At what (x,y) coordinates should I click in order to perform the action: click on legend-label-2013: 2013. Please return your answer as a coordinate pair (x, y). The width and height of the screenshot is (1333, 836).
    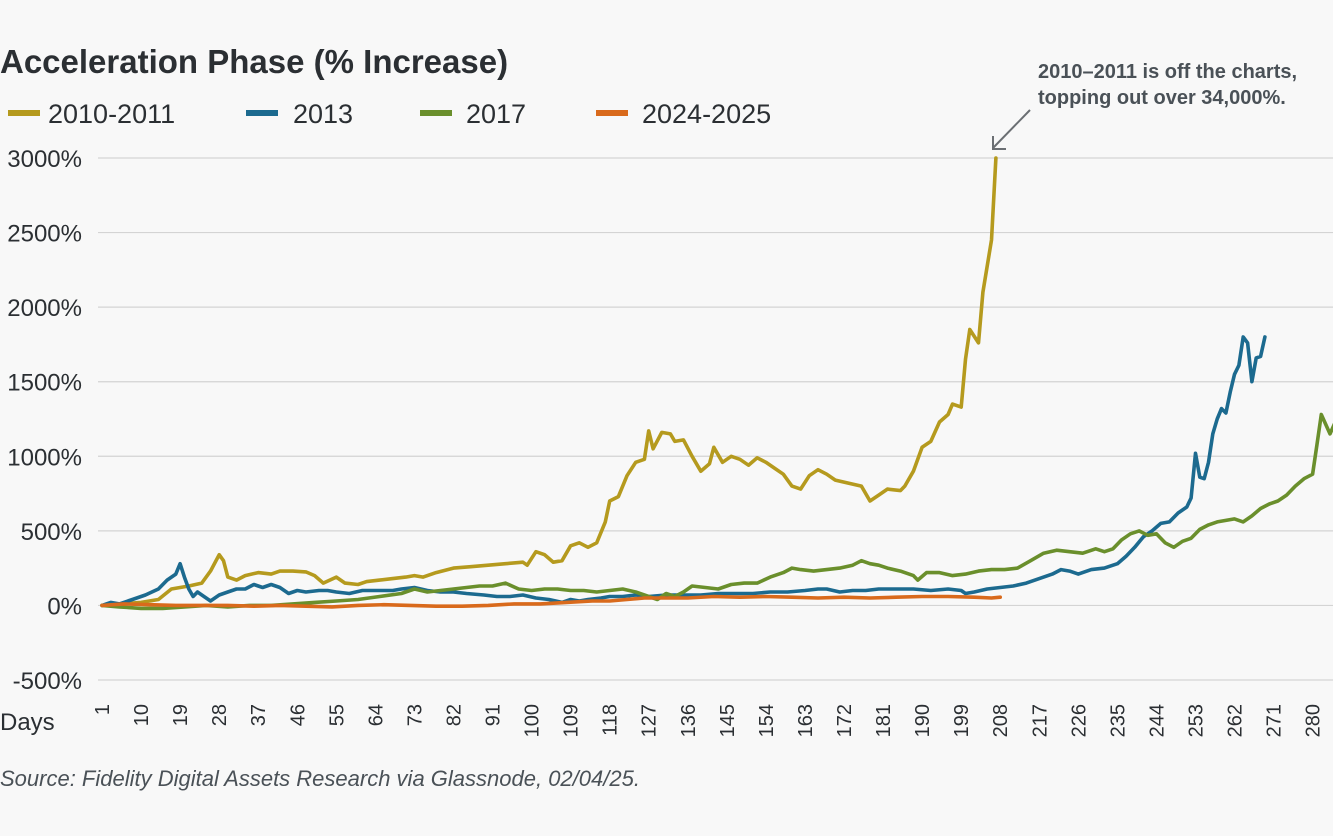
    Looking at the image, I should click on (323, 114).